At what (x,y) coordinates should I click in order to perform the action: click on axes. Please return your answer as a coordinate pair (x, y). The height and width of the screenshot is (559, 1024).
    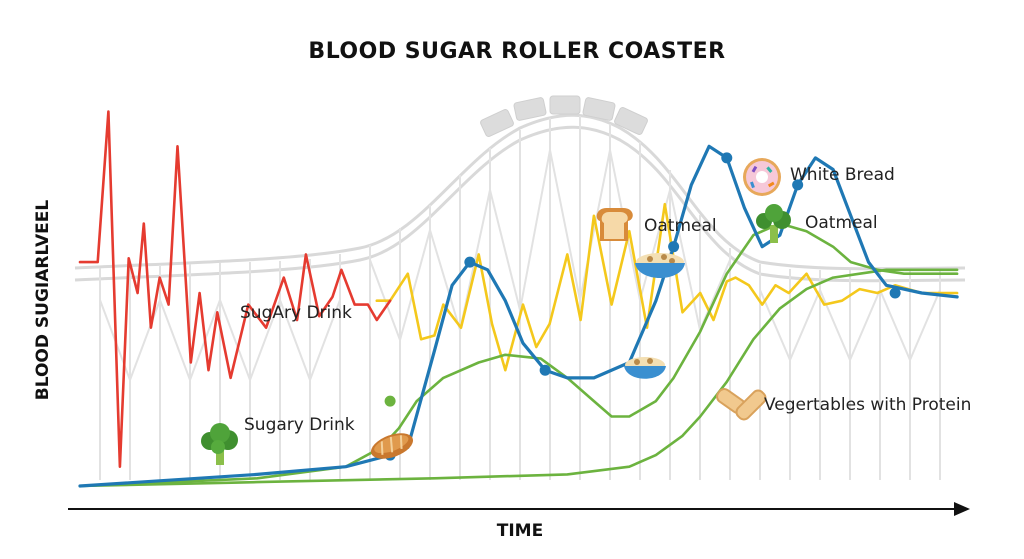
    Looking at the image, I should click on (519, 509).